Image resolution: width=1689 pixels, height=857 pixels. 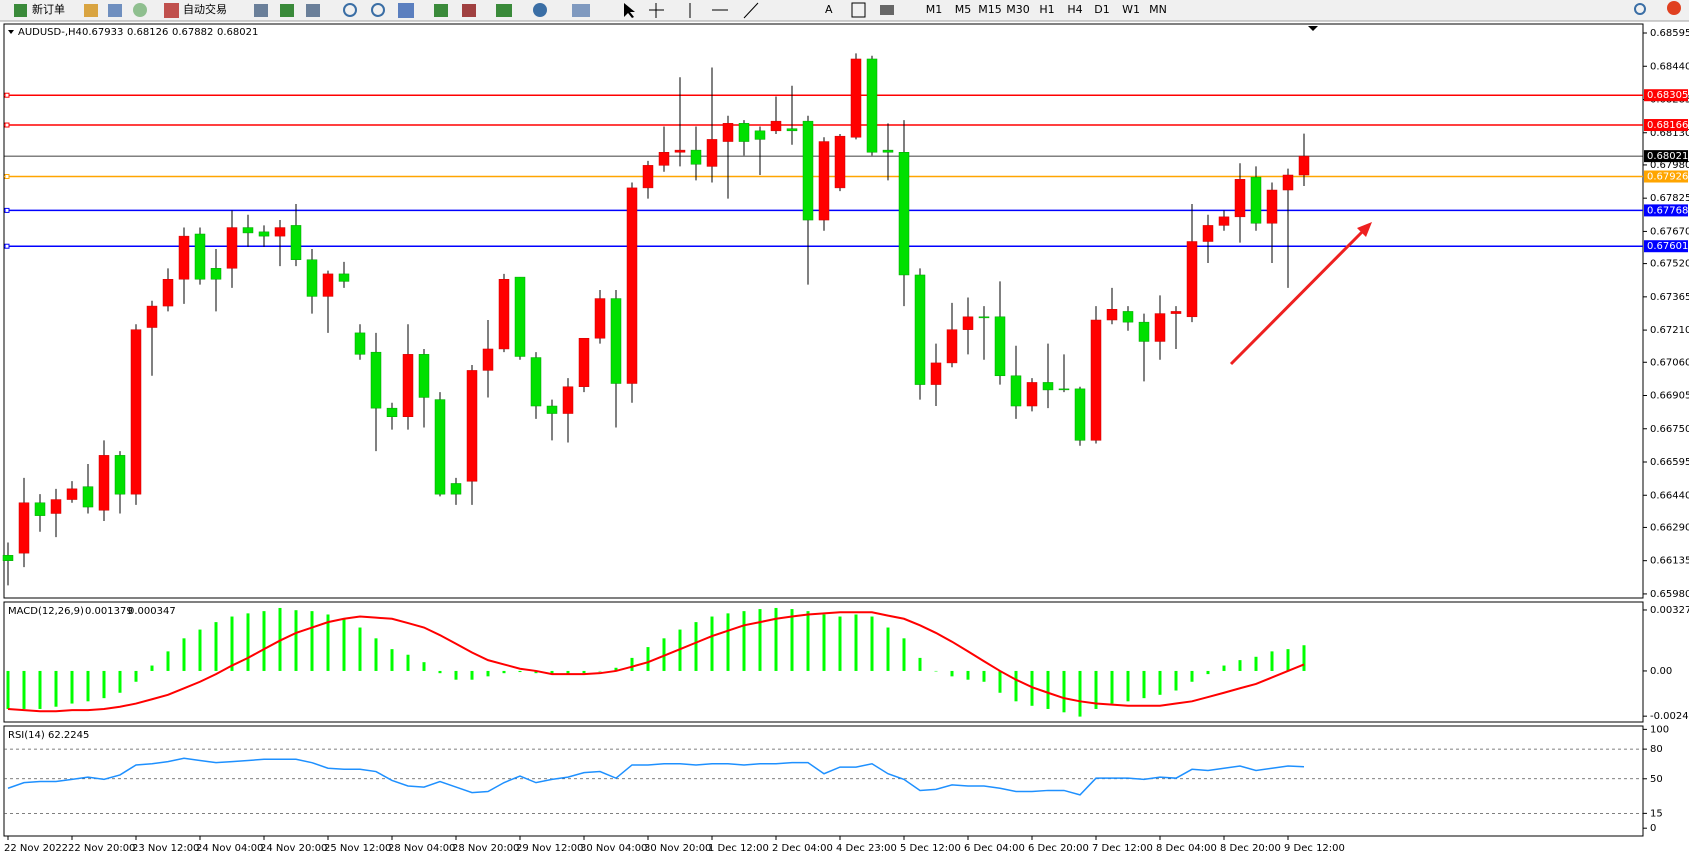 I want to click on y-tick-label: 80, so click(x=1656, y=749).